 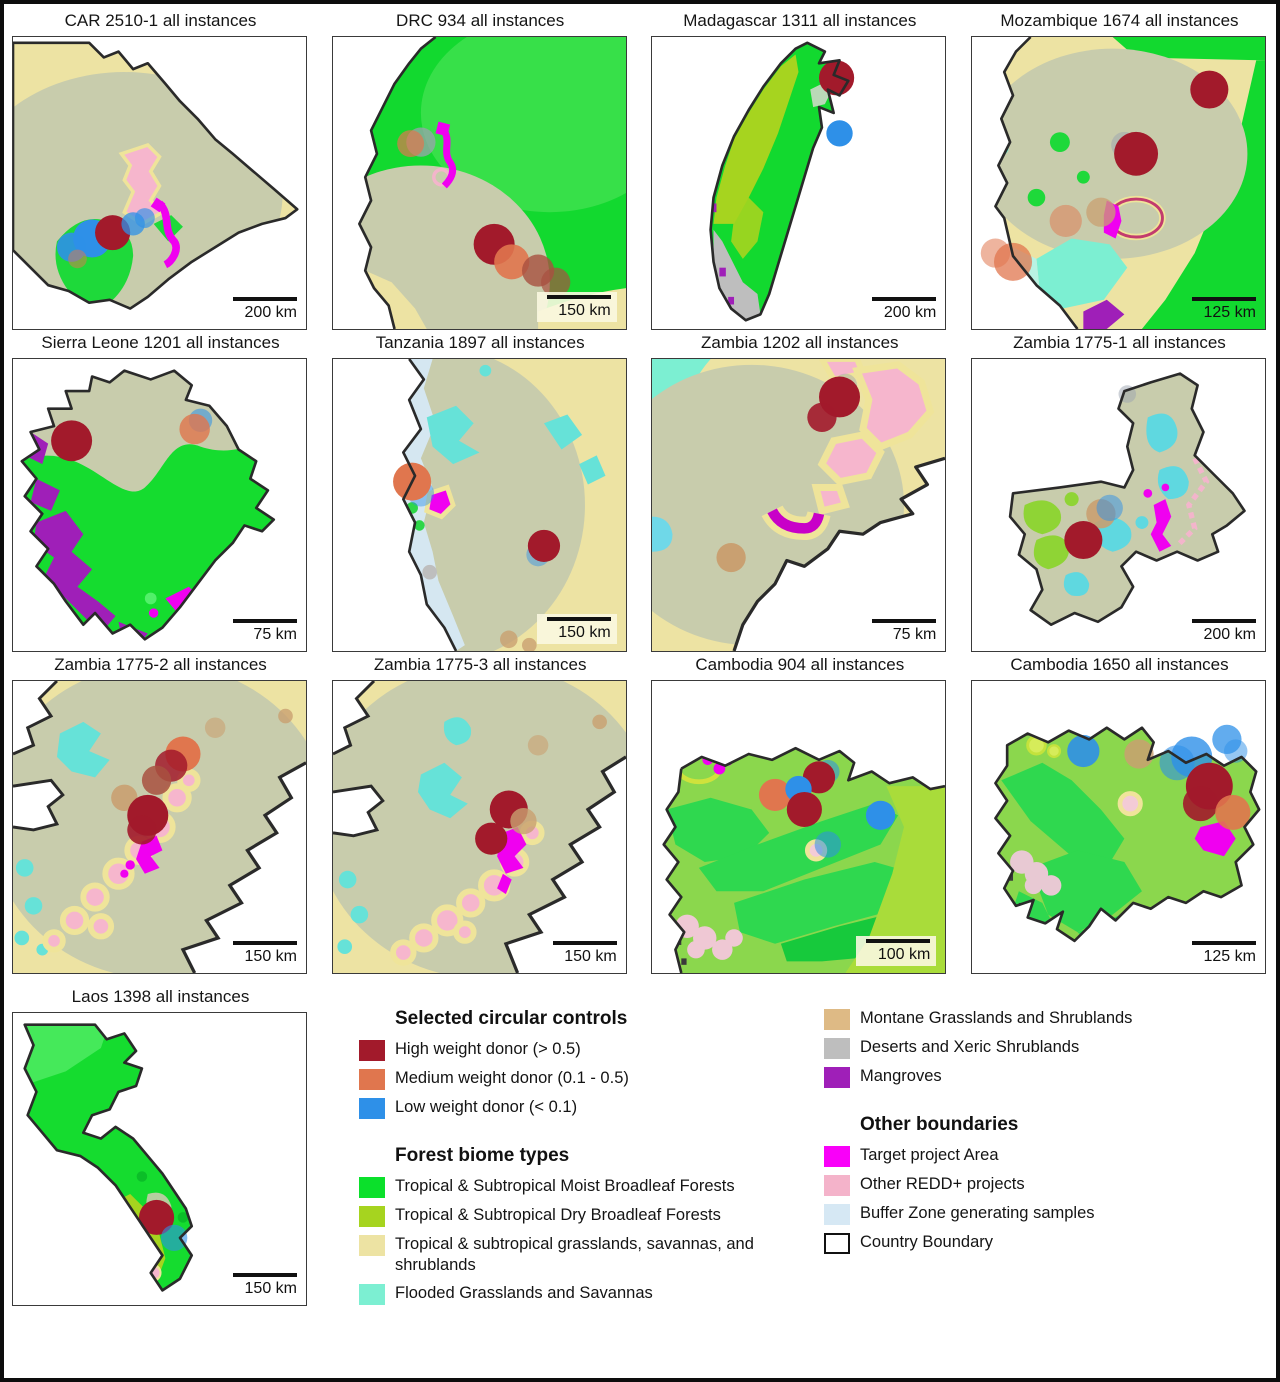 I want to click on legend-item: Buffer Zone generating samples, so click(x=1039, y=1214).